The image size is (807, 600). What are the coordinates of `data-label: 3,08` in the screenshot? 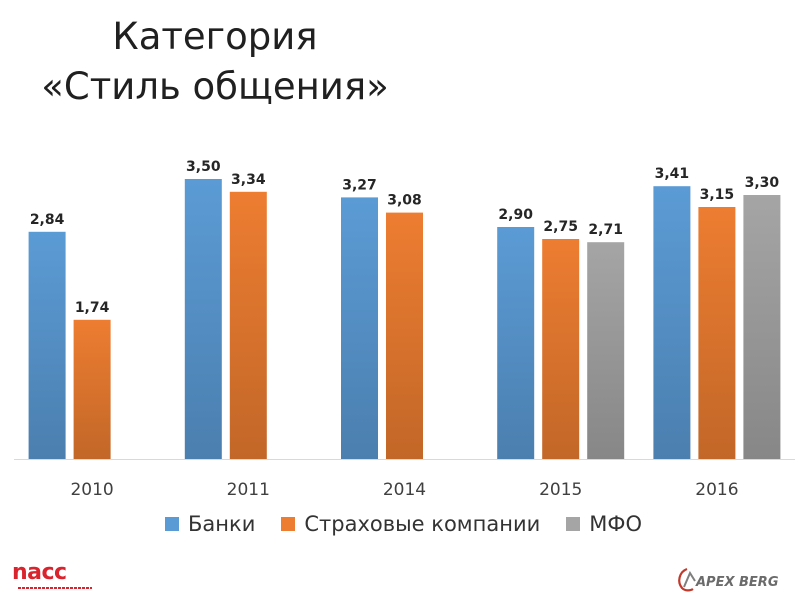 It's located at (404, 201).